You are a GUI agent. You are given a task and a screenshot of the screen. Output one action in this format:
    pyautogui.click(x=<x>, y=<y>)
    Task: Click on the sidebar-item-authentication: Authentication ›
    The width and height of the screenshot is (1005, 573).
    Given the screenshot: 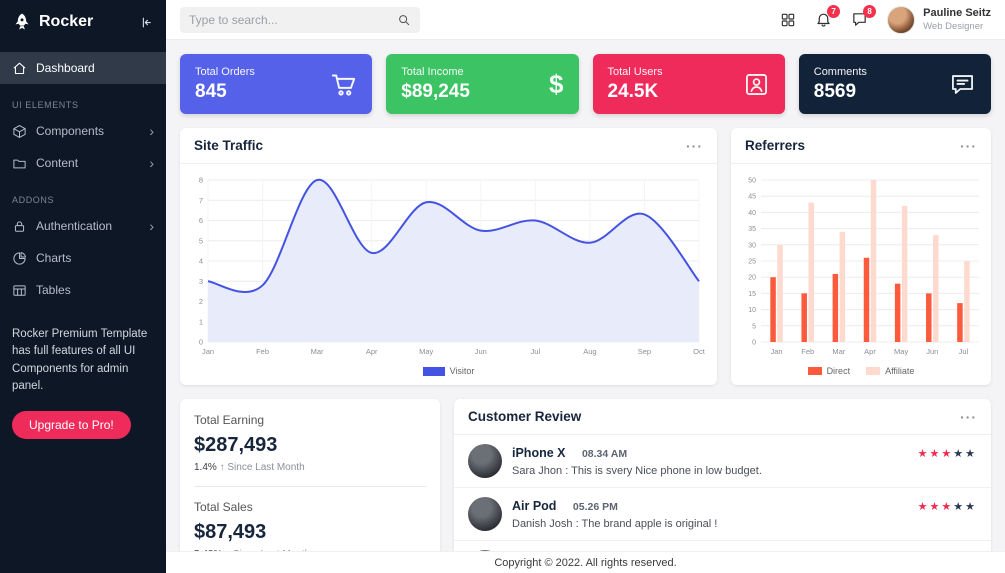 What is the action you would take?
    pyautogui.click(x=83, y=226)
    